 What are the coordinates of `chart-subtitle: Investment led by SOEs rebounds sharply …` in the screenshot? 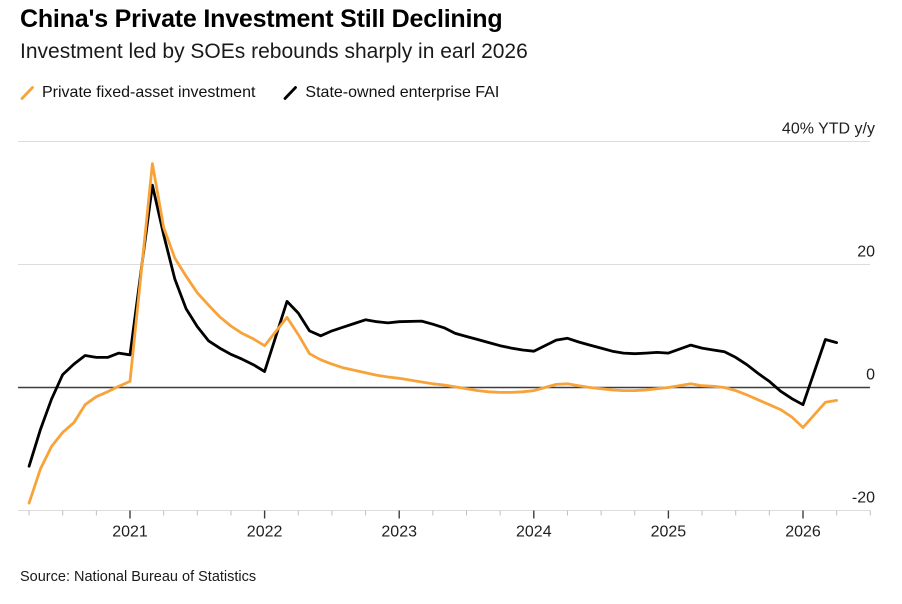 It's located at (274, 51).